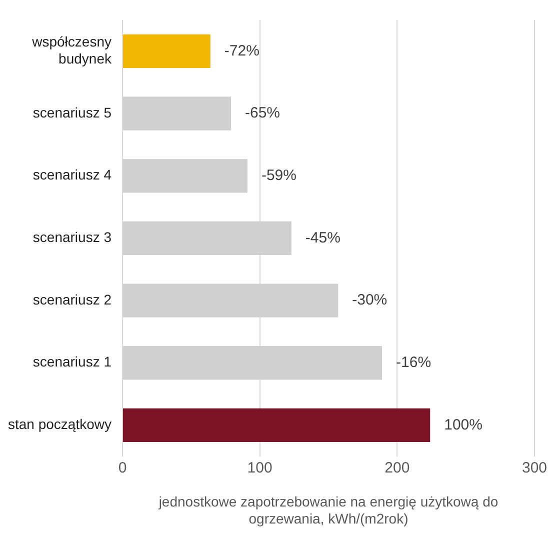 This screenshot has height=537, width=550. What do you see at coordinates (397, 468) in the screenshot?
I see `x-tick-label: 200` at bounding box center [397, 468].